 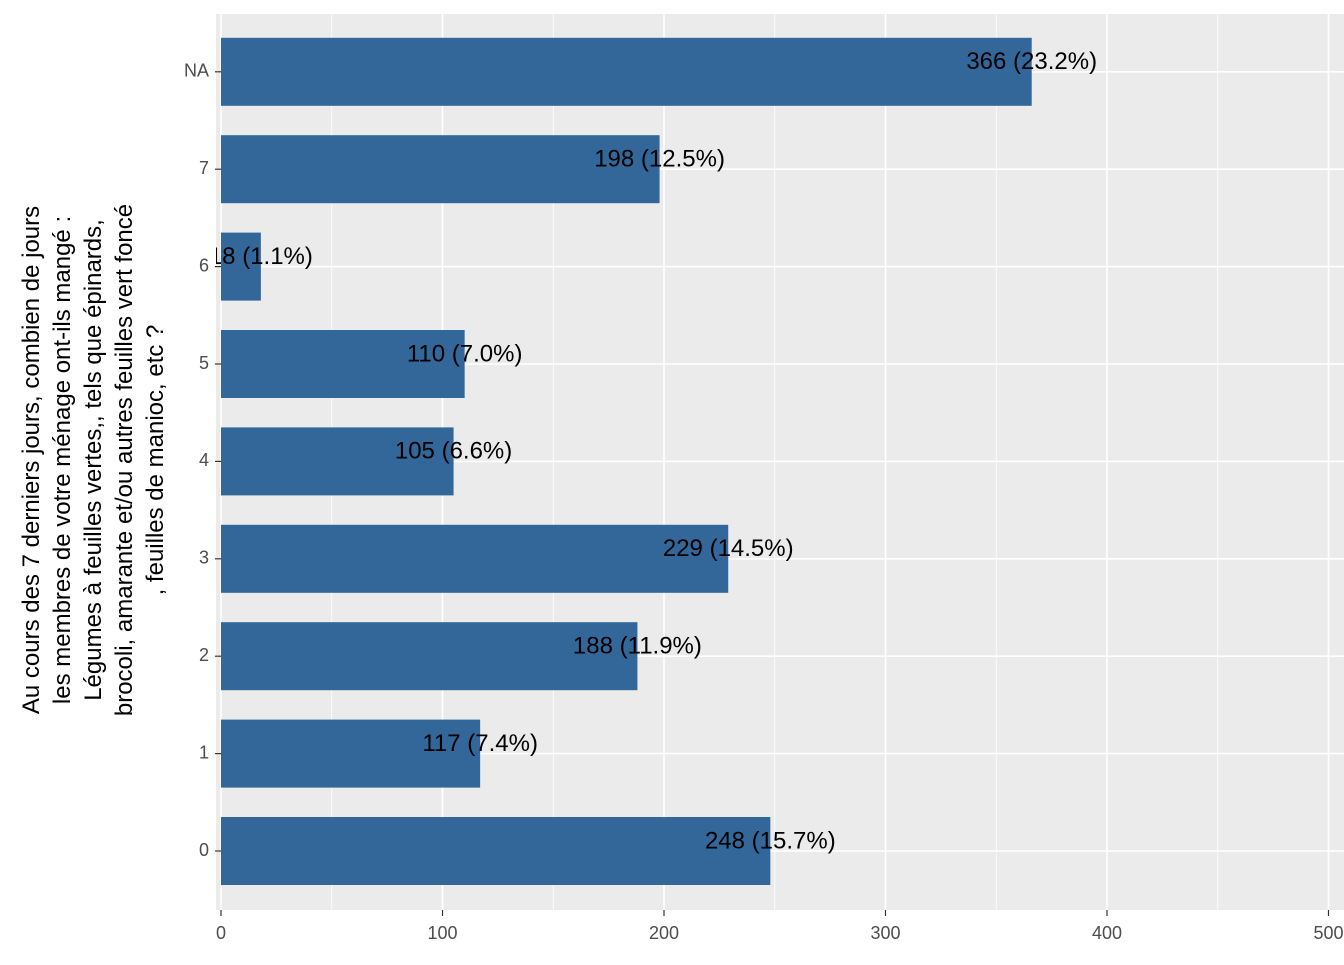 I want to click on y-tick-label: 6, so click(x=204, y=265).